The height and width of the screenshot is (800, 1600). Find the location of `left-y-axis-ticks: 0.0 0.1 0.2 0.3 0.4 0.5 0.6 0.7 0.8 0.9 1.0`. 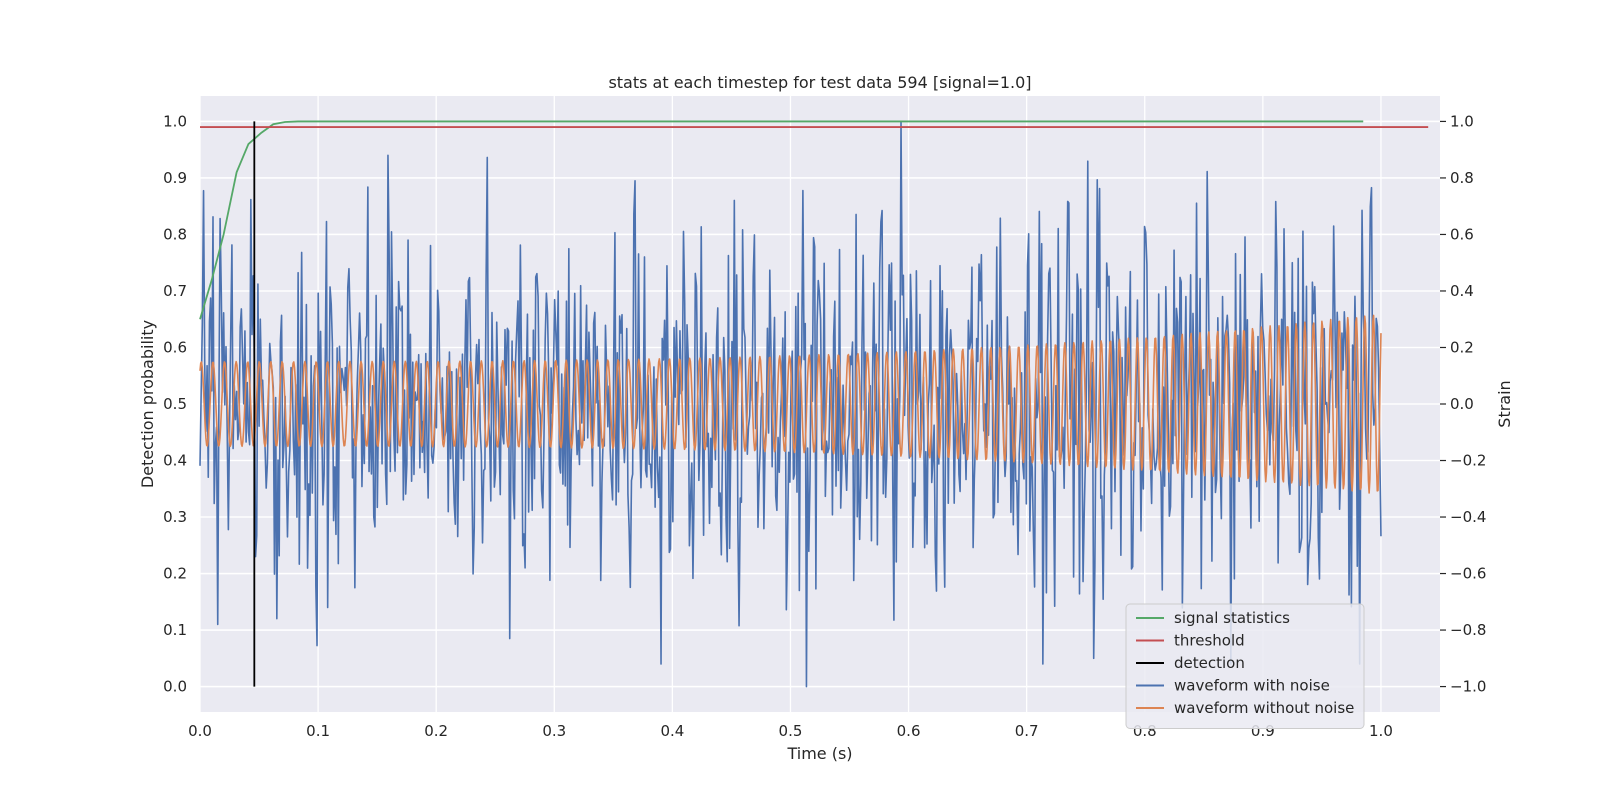

left-y-axis-ticks: 0.0 0.1 0.2 0.3 0.4 0.5 0.6 0.7 0.8 0.9 1.0 is located at coordinates (175, 403).